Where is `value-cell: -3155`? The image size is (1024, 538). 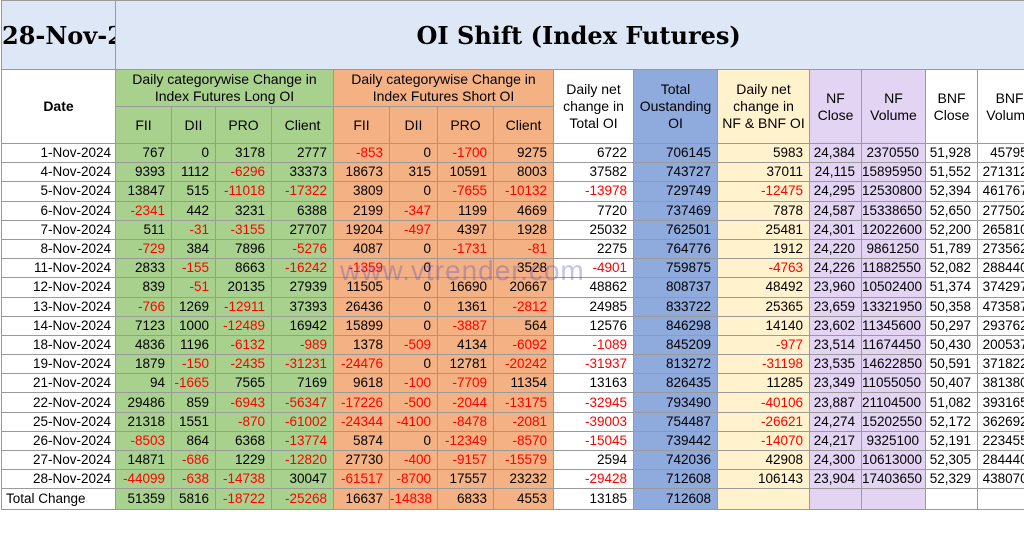
value-cell: -3155 is located at coordinates (243, 229).